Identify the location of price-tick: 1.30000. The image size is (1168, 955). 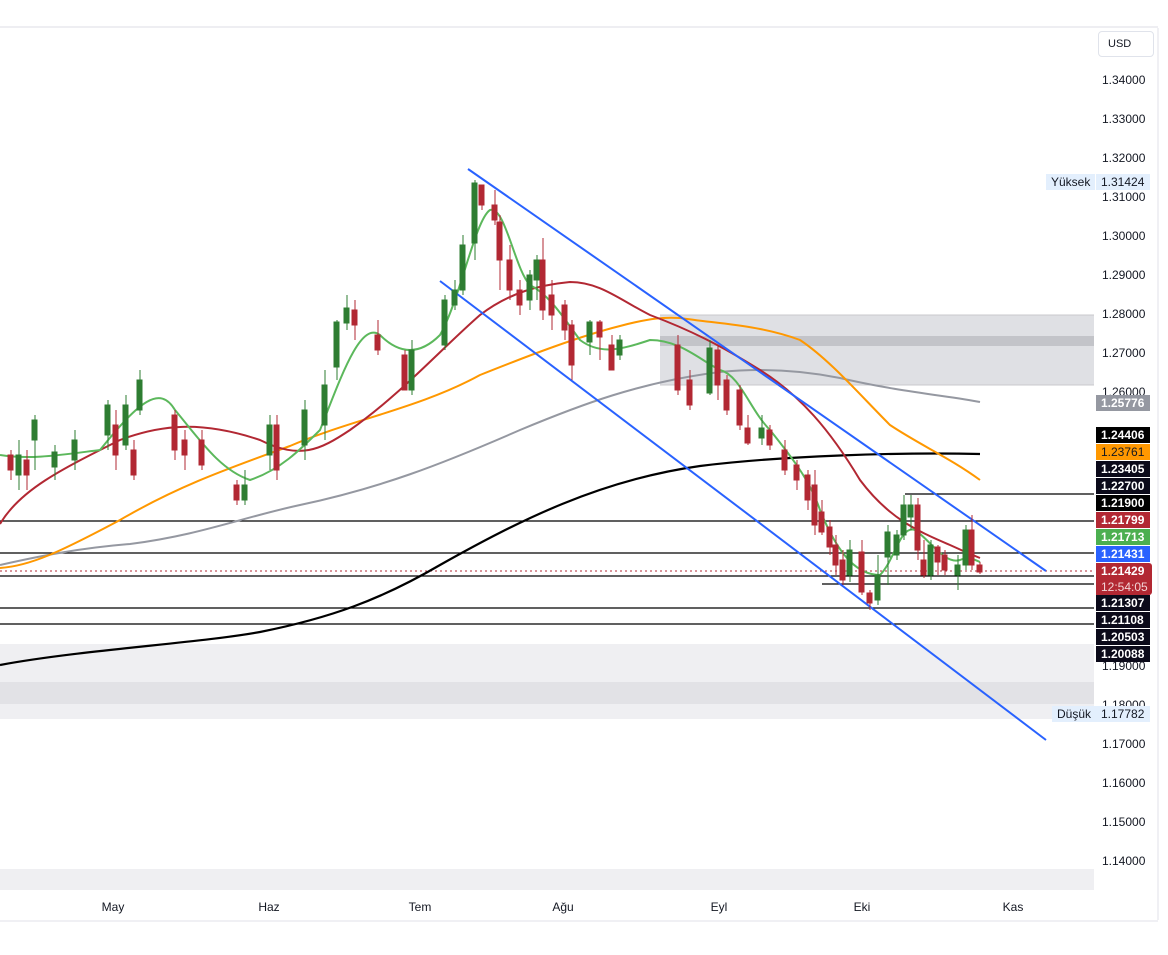
(1124, 236).